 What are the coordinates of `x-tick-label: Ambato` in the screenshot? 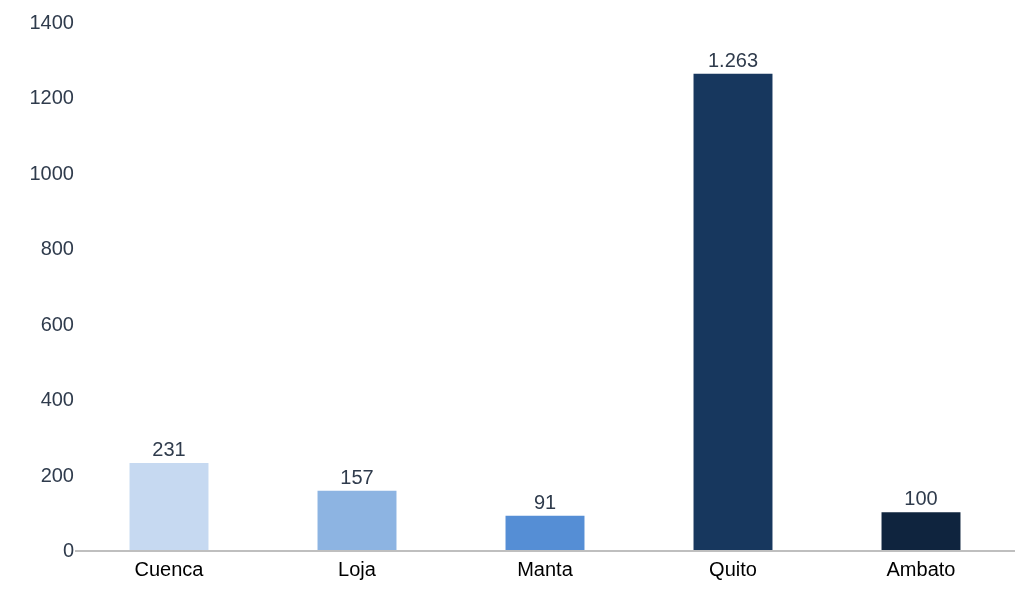 It's located at (921, 568).